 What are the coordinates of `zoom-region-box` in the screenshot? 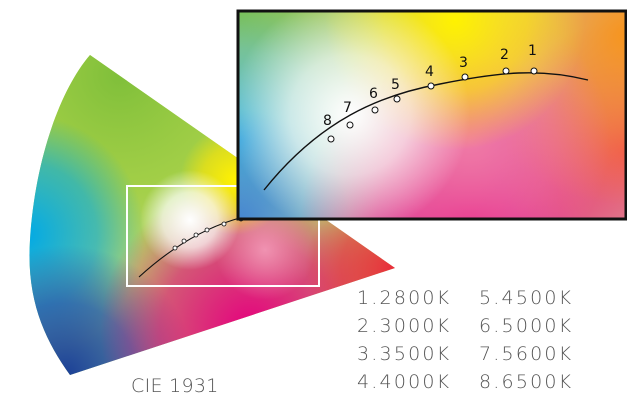 It's located at (223, 236).